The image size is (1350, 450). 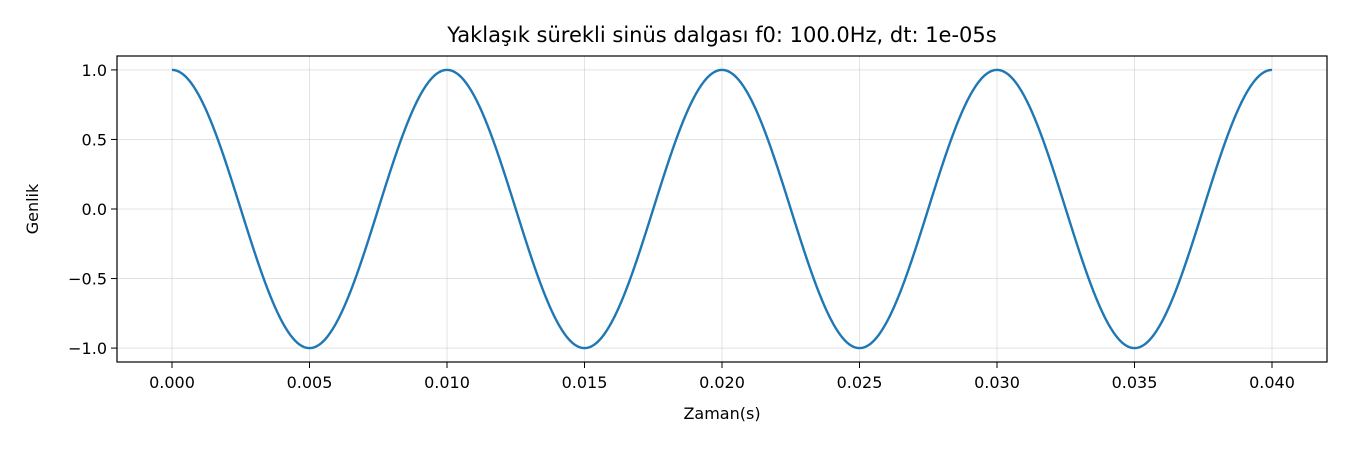 What do you see at coordinates (94, 70) in the screenshot?
I see `y-tick-label: 1.0` at bounding box center [94, 70].